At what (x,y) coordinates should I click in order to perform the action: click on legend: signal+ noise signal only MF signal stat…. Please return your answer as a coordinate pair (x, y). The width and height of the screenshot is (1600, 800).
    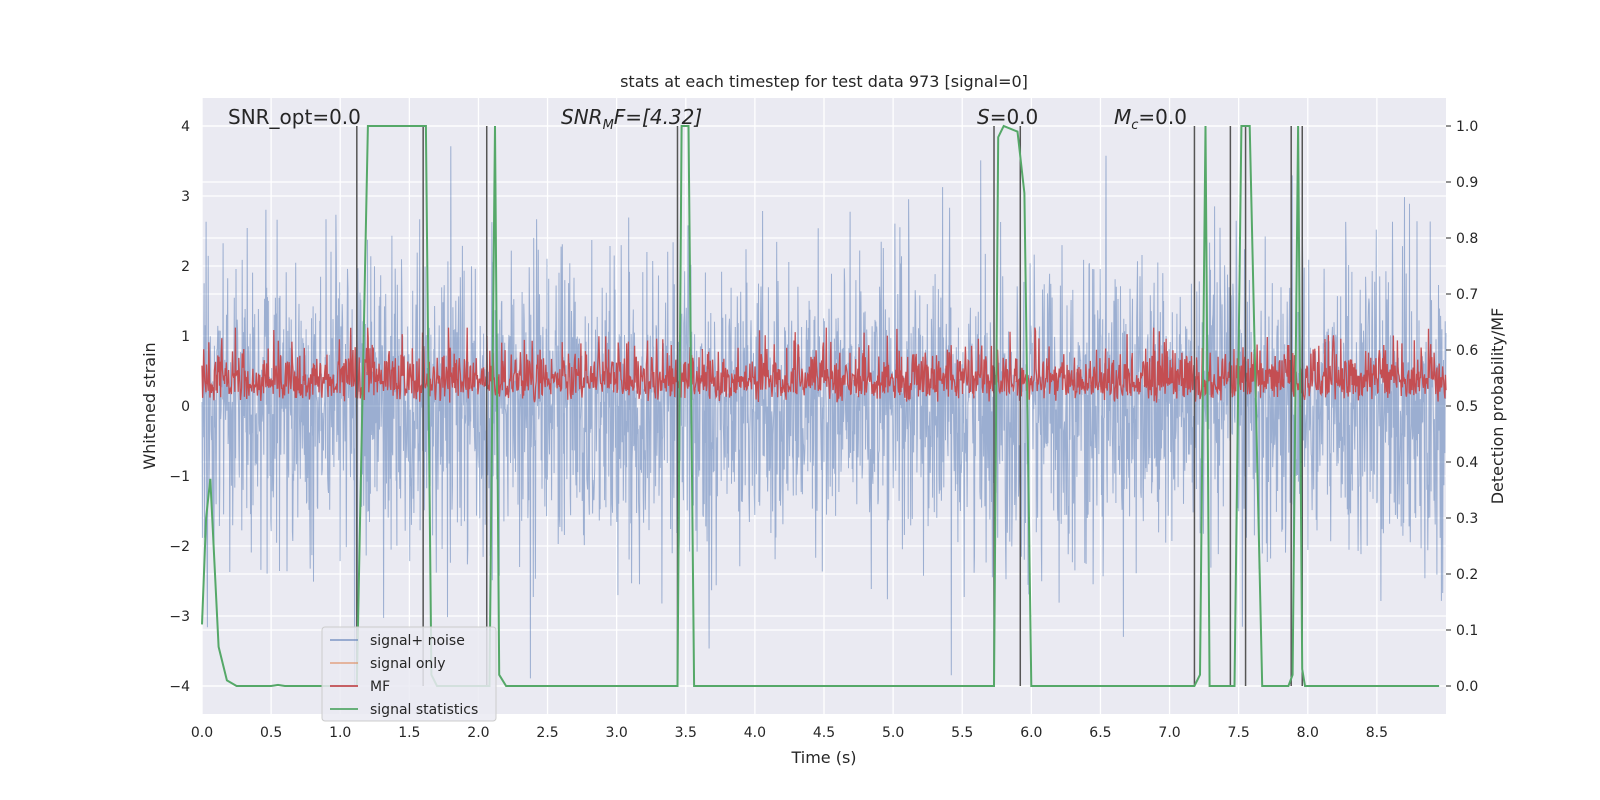
    Looking at the image, I should click on (409, 674).